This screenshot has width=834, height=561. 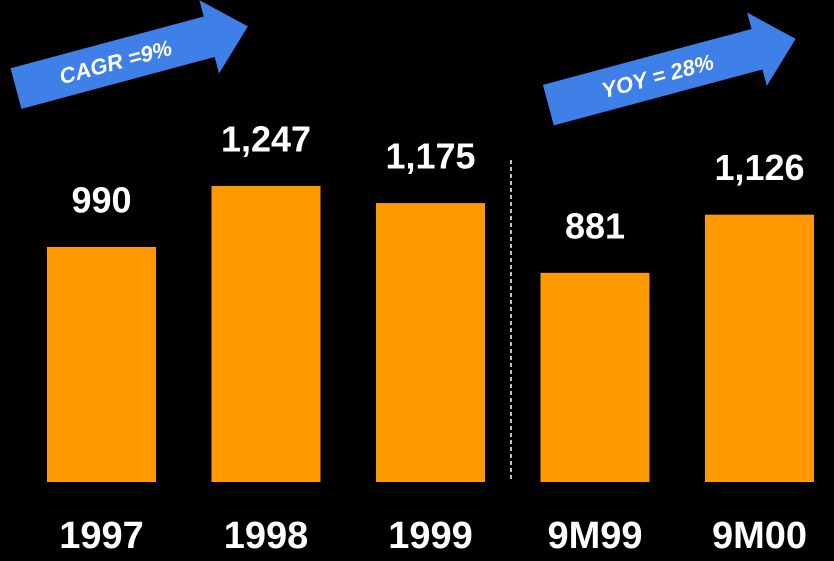 I want to click on value-label: 990, so click(x=101, y=199).